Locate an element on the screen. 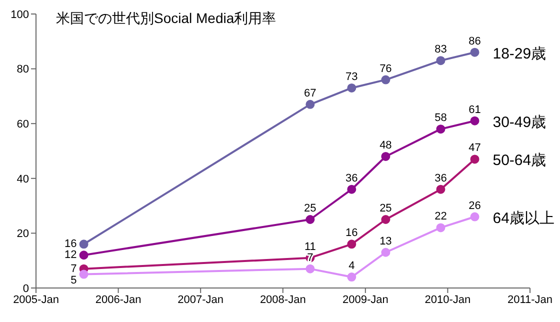 The width and height of the screenshot is (560, 322). data-label: 12 is located at coordinates (70, 255).